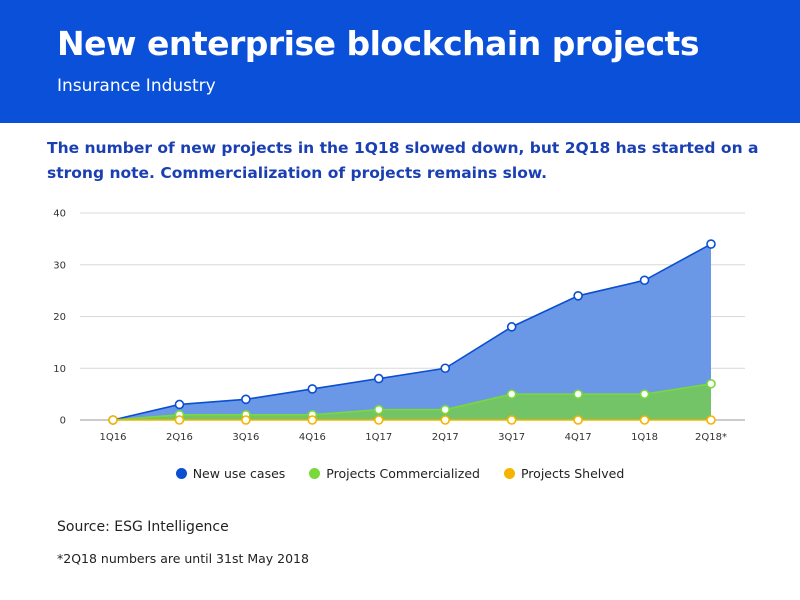 Image resolution: width=800 pixels, height=600 pixels. Describe the element at coordinates (644, 437) in the screenshot. I see `x-tick-label: 1Q18` at that location.